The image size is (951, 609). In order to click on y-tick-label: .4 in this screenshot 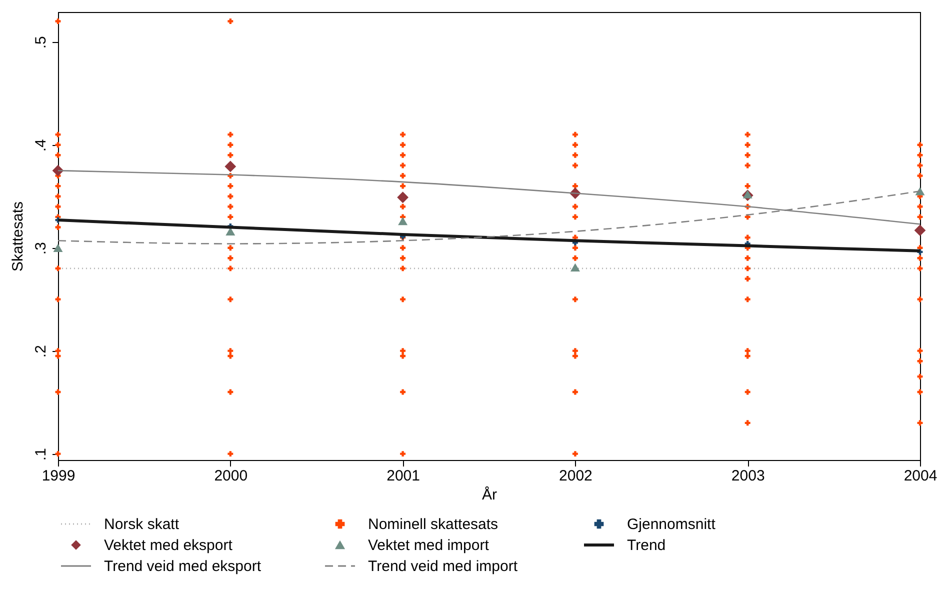, I will do `click(41, 145)`.